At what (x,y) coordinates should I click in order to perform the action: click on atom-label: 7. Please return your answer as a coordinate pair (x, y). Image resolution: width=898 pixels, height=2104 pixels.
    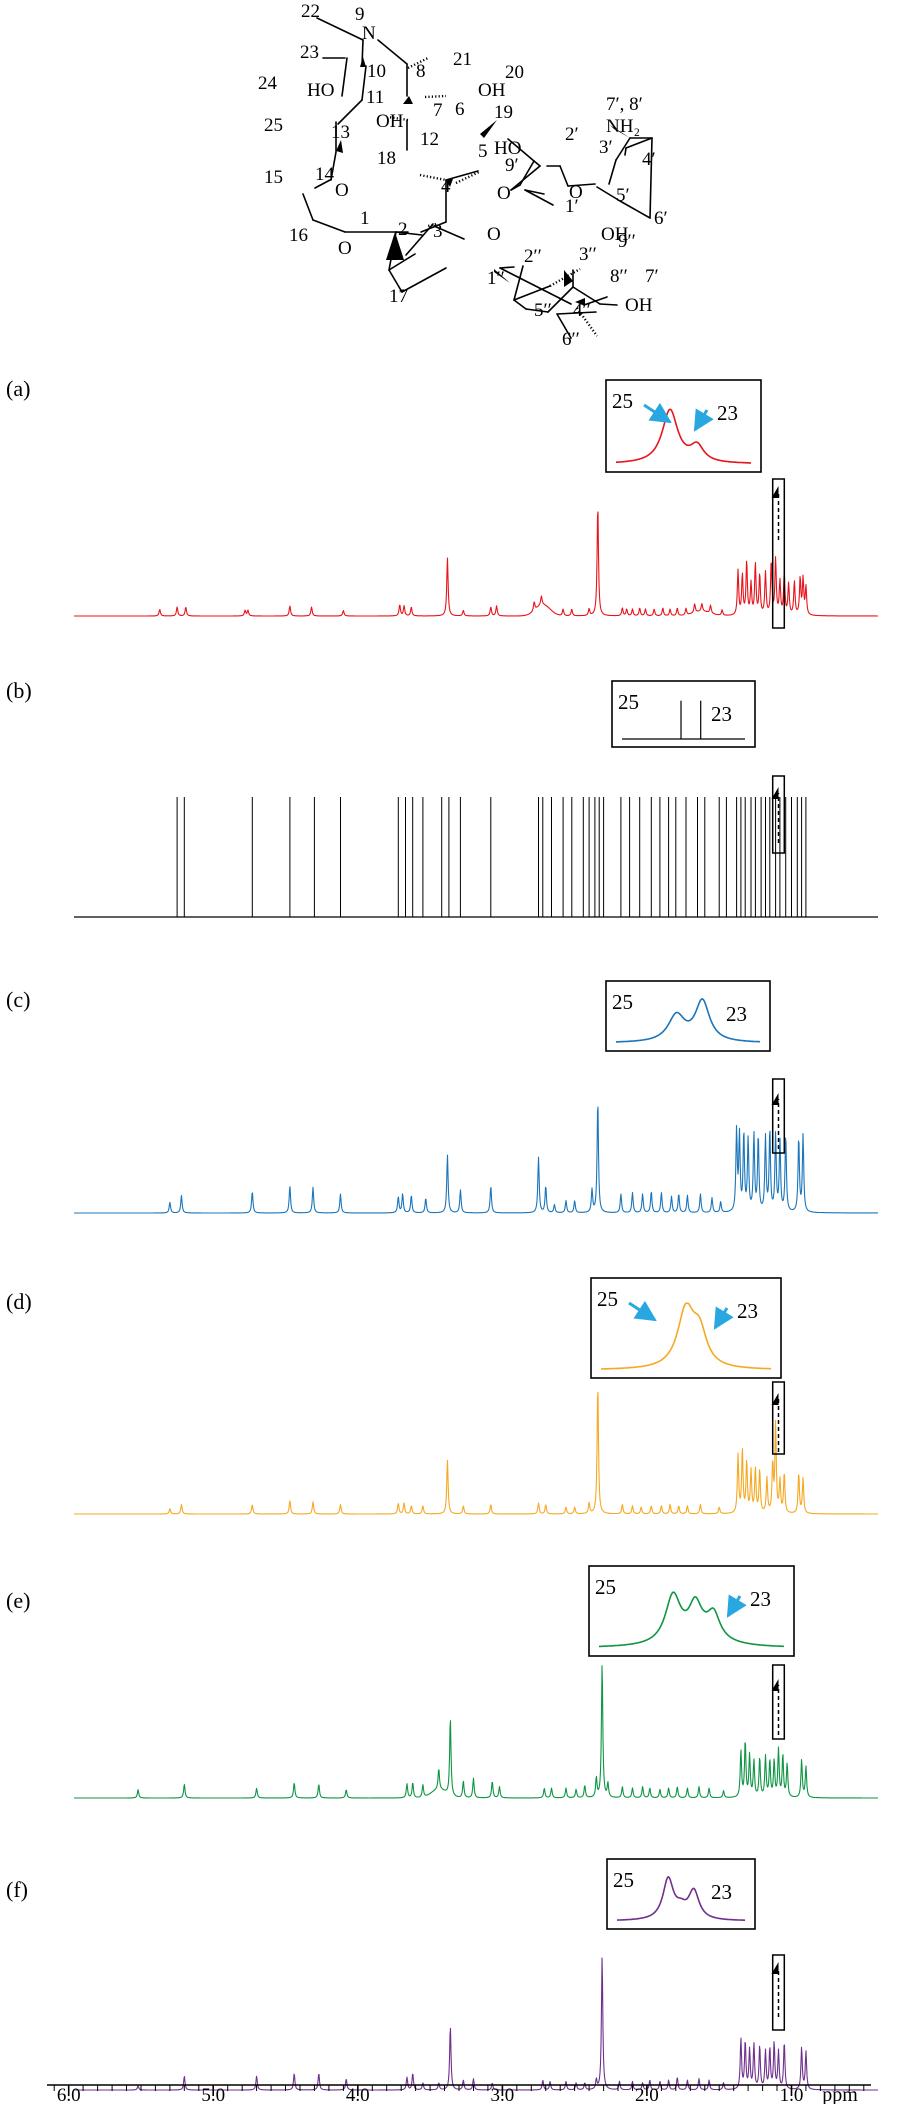
    Looking at the image, I should click on (438, 110).